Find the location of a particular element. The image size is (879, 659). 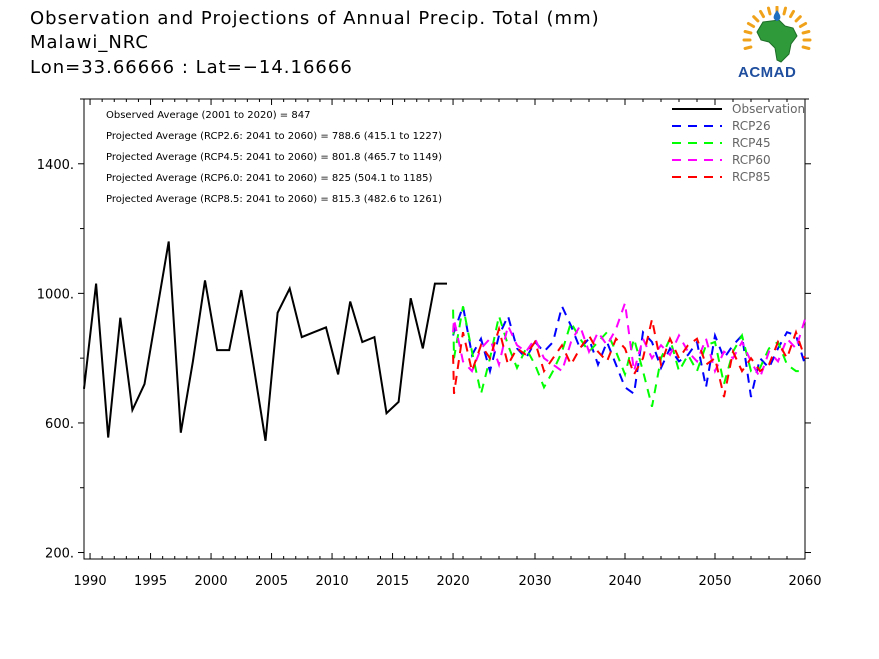

water-drop-icon is located at coordinates (777, 15).